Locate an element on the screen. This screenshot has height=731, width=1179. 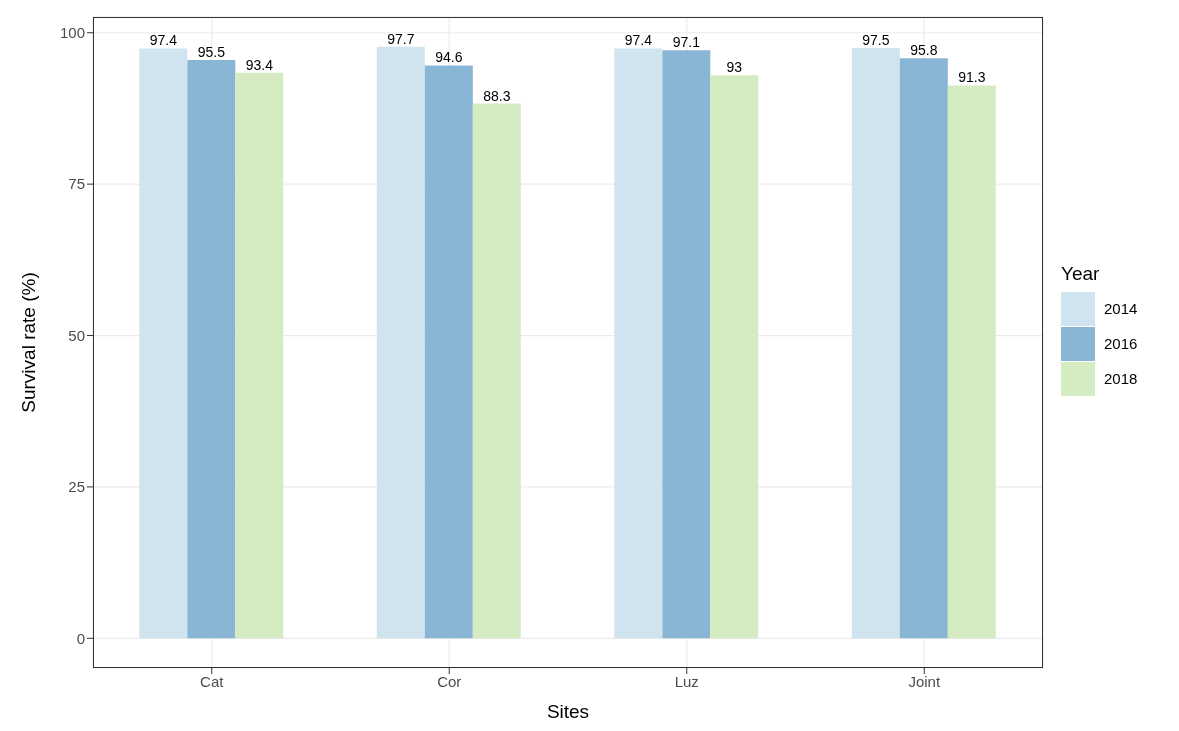
x-tick-label: Luz is located at coordinates (686, 681).